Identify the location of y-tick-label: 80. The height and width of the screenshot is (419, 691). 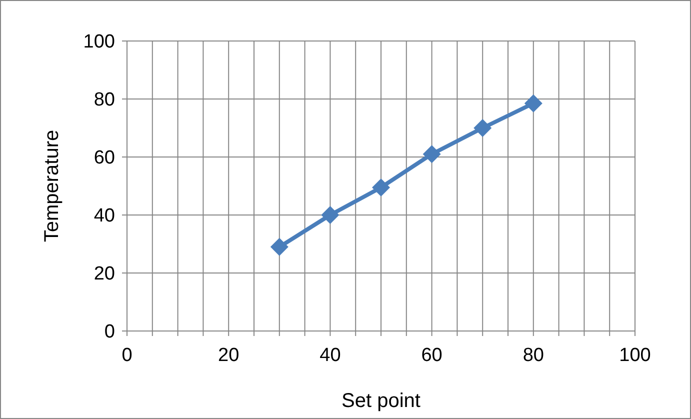
(104, 100).